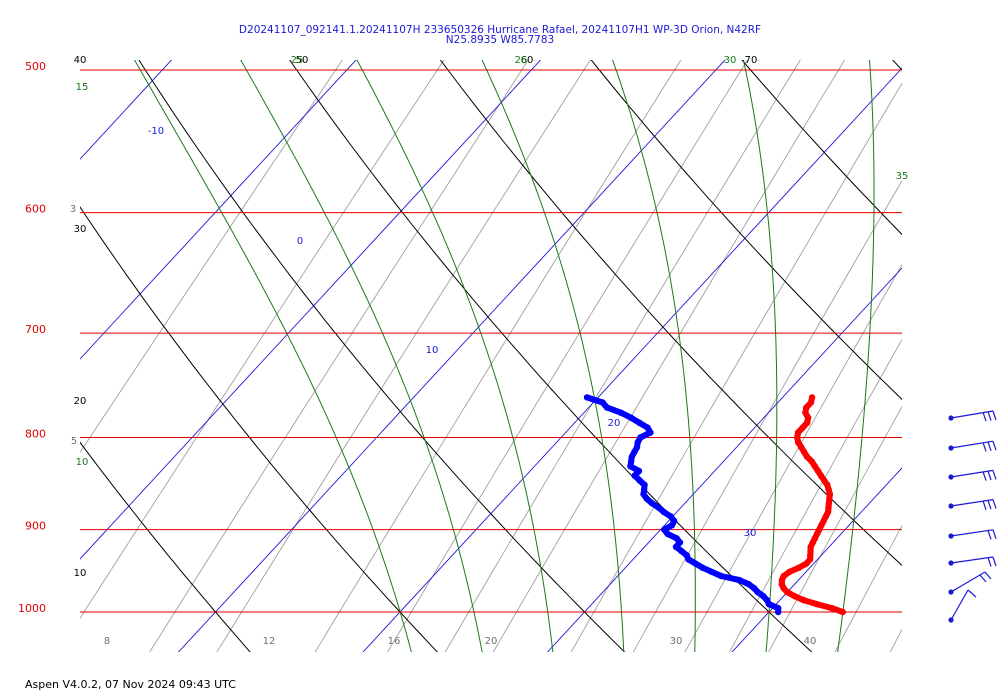 Image resolution: width=1000 pixels, height=700 pixels. I want to click on mixing-ratio-label: 8, so click(107, 641).